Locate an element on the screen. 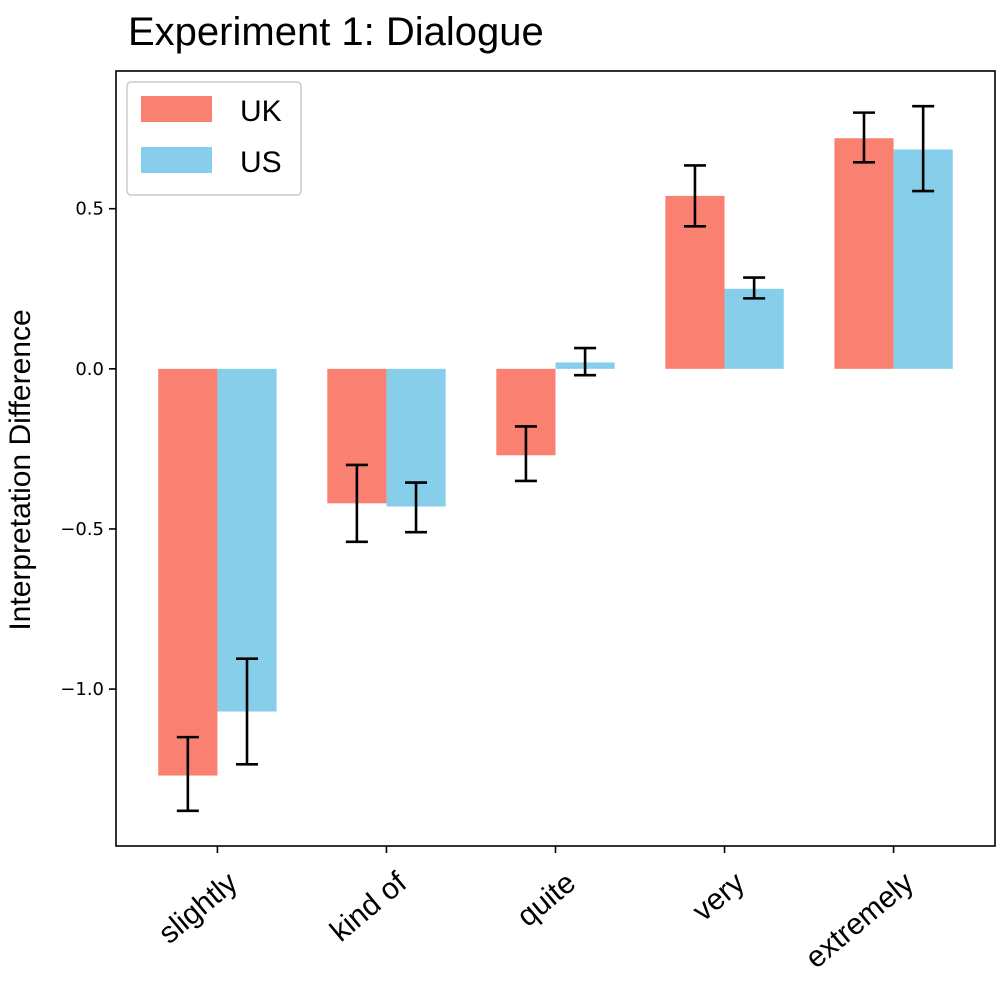 The height and width of the screenshot is (981, 1000). y-axis-label: Interpretation Difference is located at coordinates (20, 469).